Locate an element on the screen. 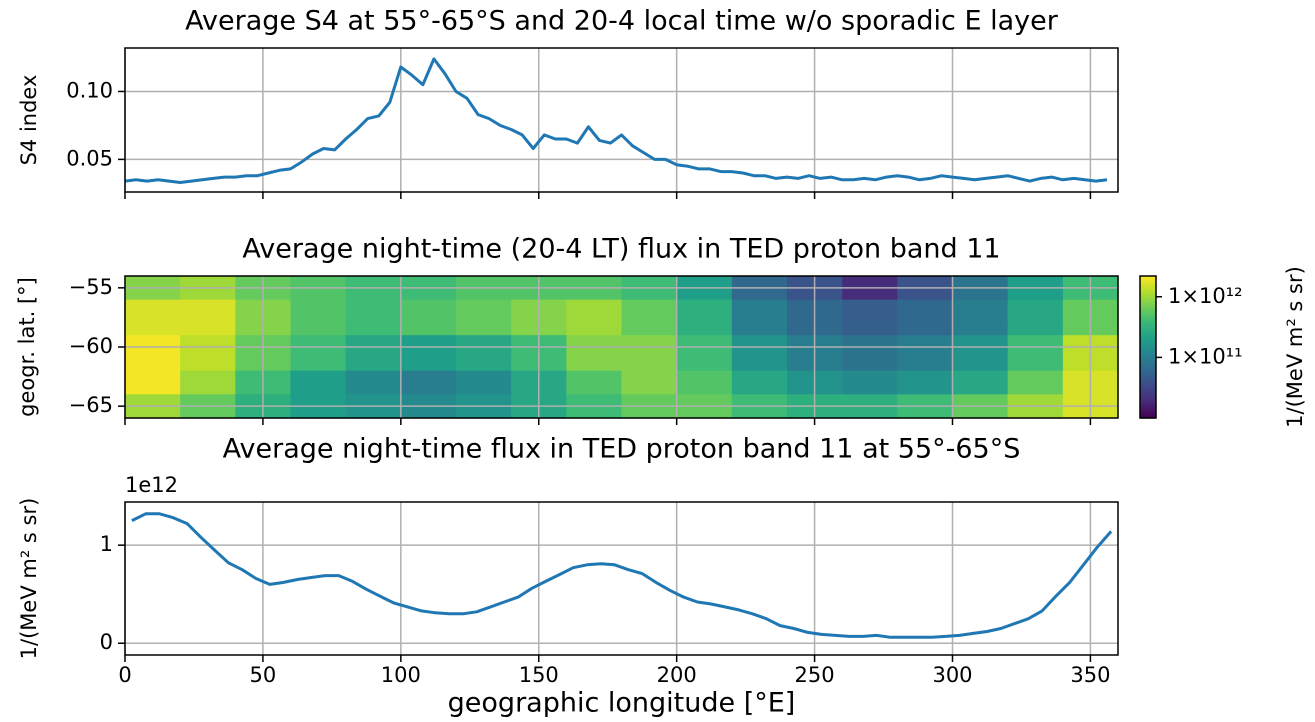  y-axis-label: geogr. lat. [°] is located at coordinates (27, 347).